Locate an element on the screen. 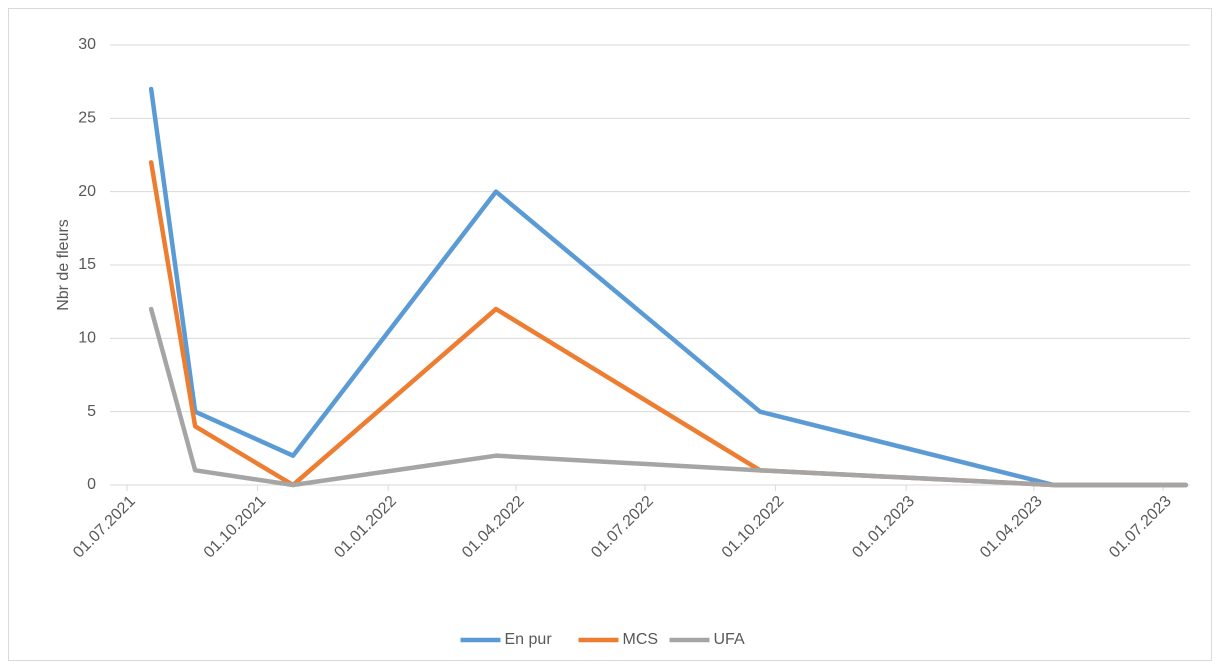  y-tick-label: 5 is located at coordinates (91, 411).